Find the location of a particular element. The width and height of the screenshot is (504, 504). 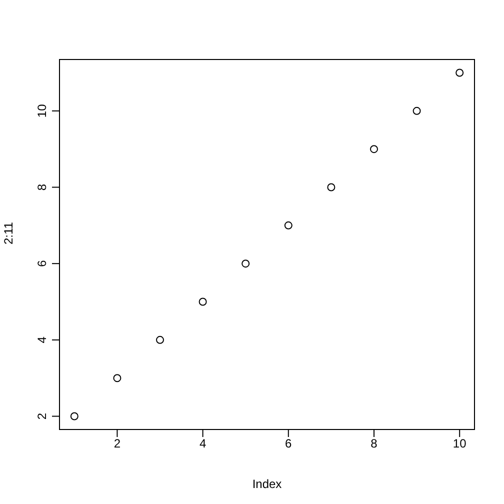

y-tick-label: 6 is located at coordinates (42, 263).